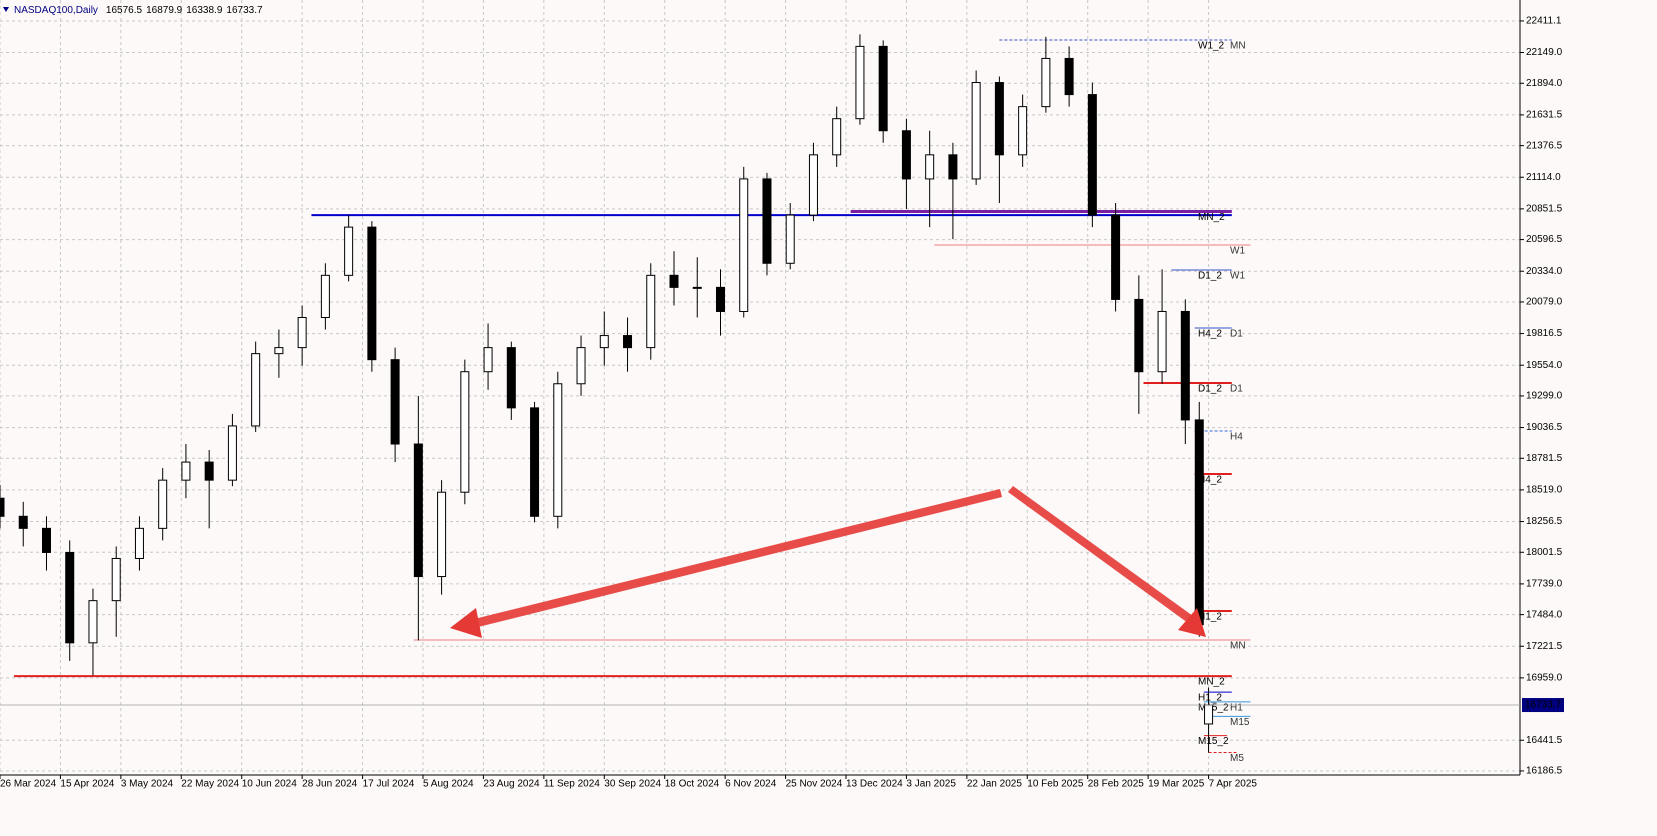 This screenshot has height=836, width=1657. Describe the element at coordinates (1544, 458) in the screenshot. I see `y-tick-label: 18781.5` at that location.